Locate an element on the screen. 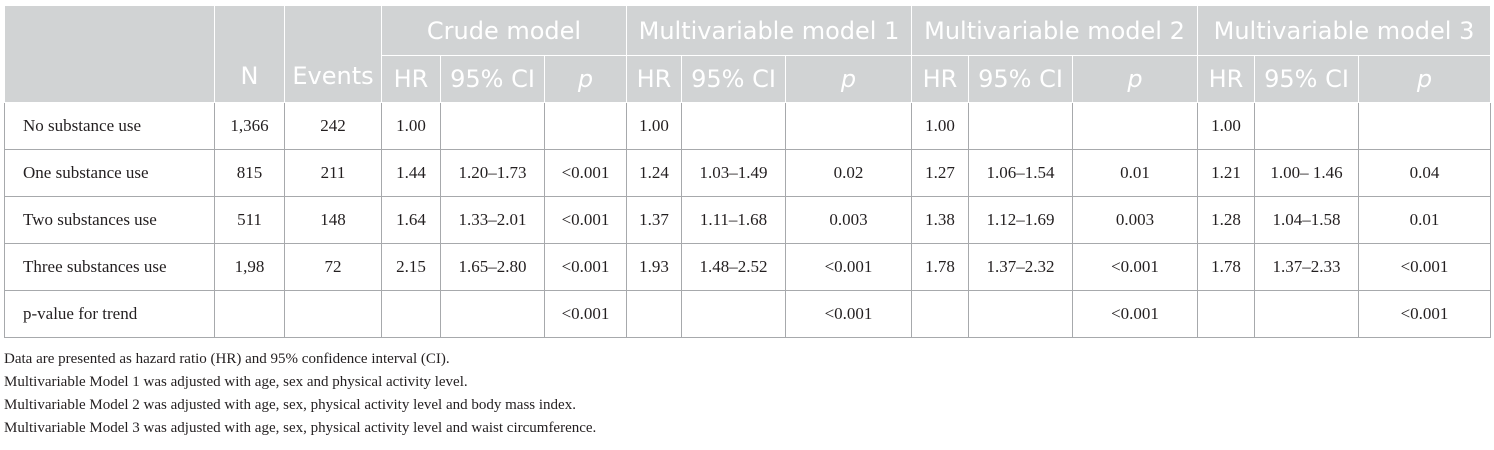 Image resolution: width=1494 pixels, height=450 pixels. cell-ci: 1.65–2.80 is located at coordinates (492, 267).